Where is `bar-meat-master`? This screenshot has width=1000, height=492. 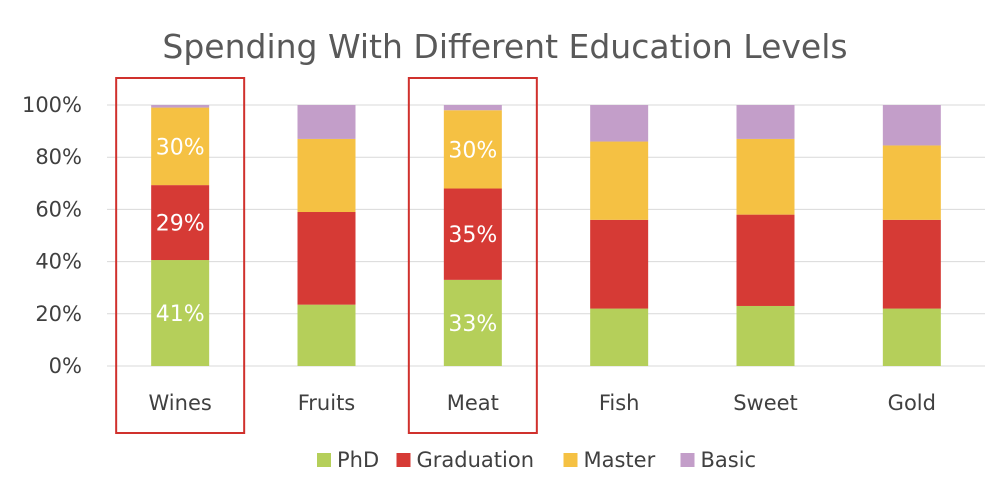
bar-meat-master is located at coordinates (472, 149).